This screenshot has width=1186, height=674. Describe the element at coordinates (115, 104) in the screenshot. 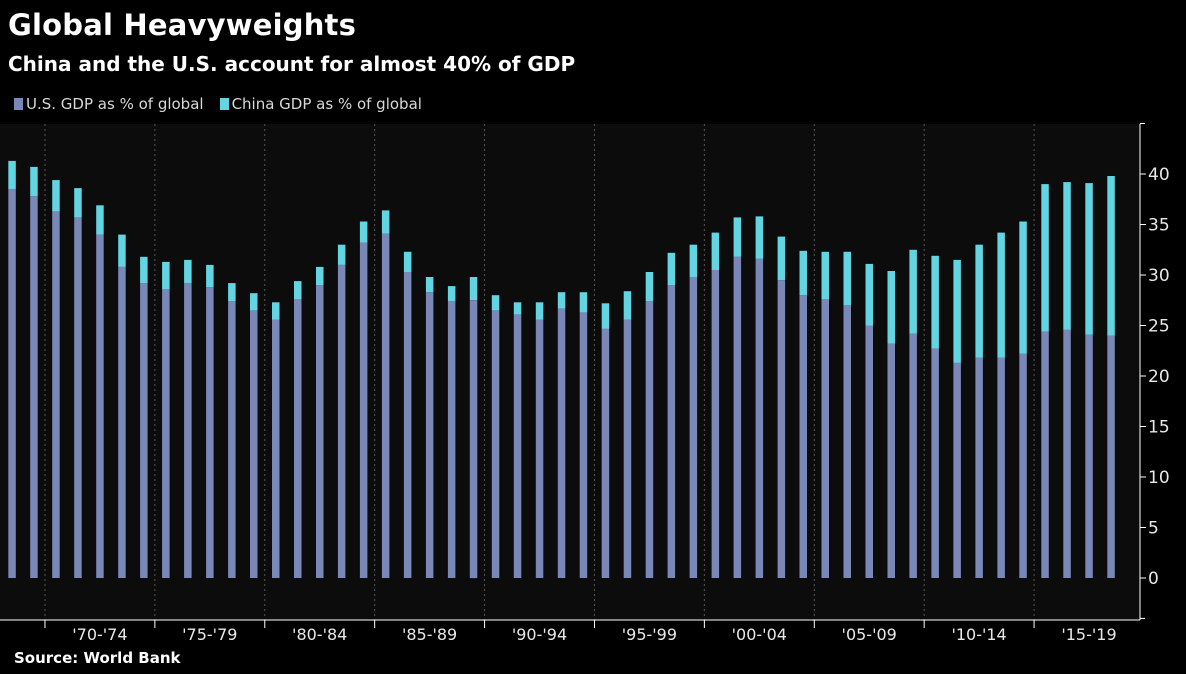

I see `legend-label-us: U.S. GDP as % of global` at that location.